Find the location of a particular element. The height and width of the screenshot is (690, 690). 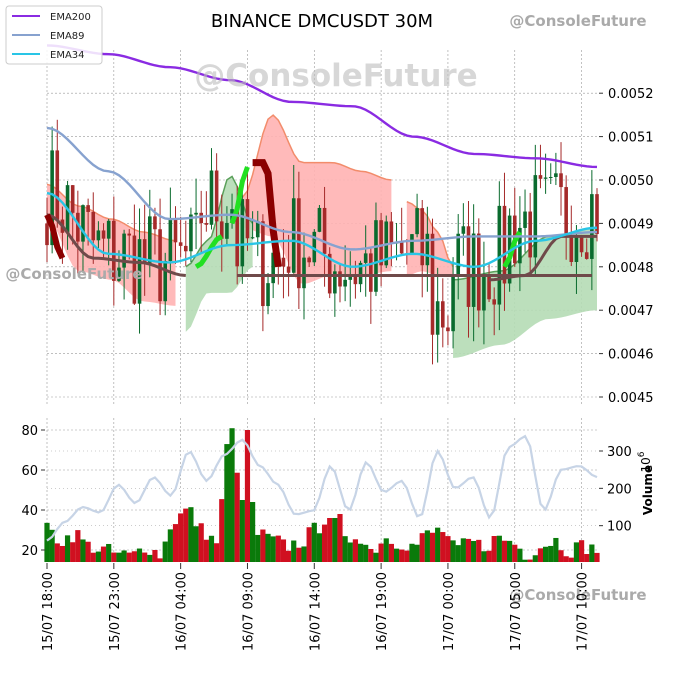

volume-line is located at coordinates (322, 488).